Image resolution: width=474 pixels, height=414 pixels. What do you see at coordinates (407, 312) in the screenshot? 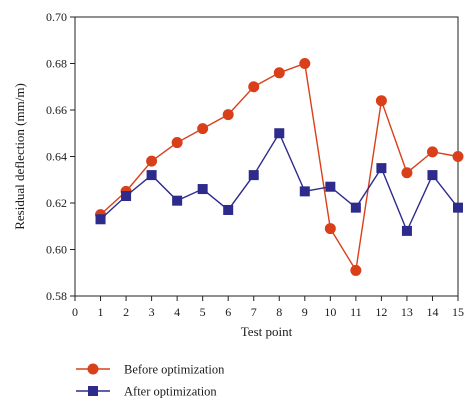
I see `x-tick-label: 13` at bounding box center [407, 312].